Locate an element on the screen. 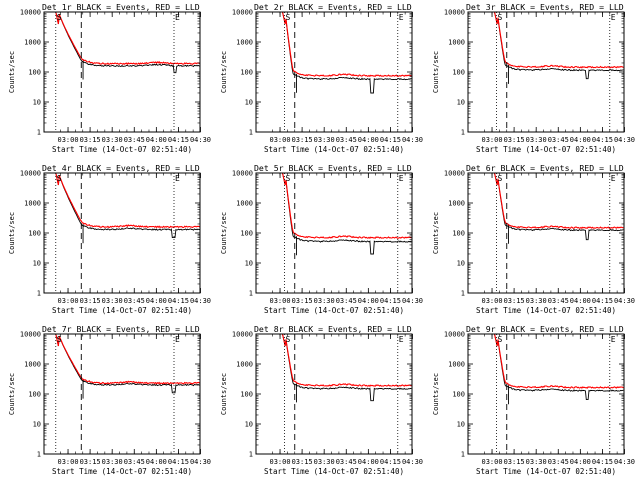 The height and width of the screenshot is (480, 640). chart-title: Det 5r BLACK = Events, RED = LLD is located at coordinates (333, 168).